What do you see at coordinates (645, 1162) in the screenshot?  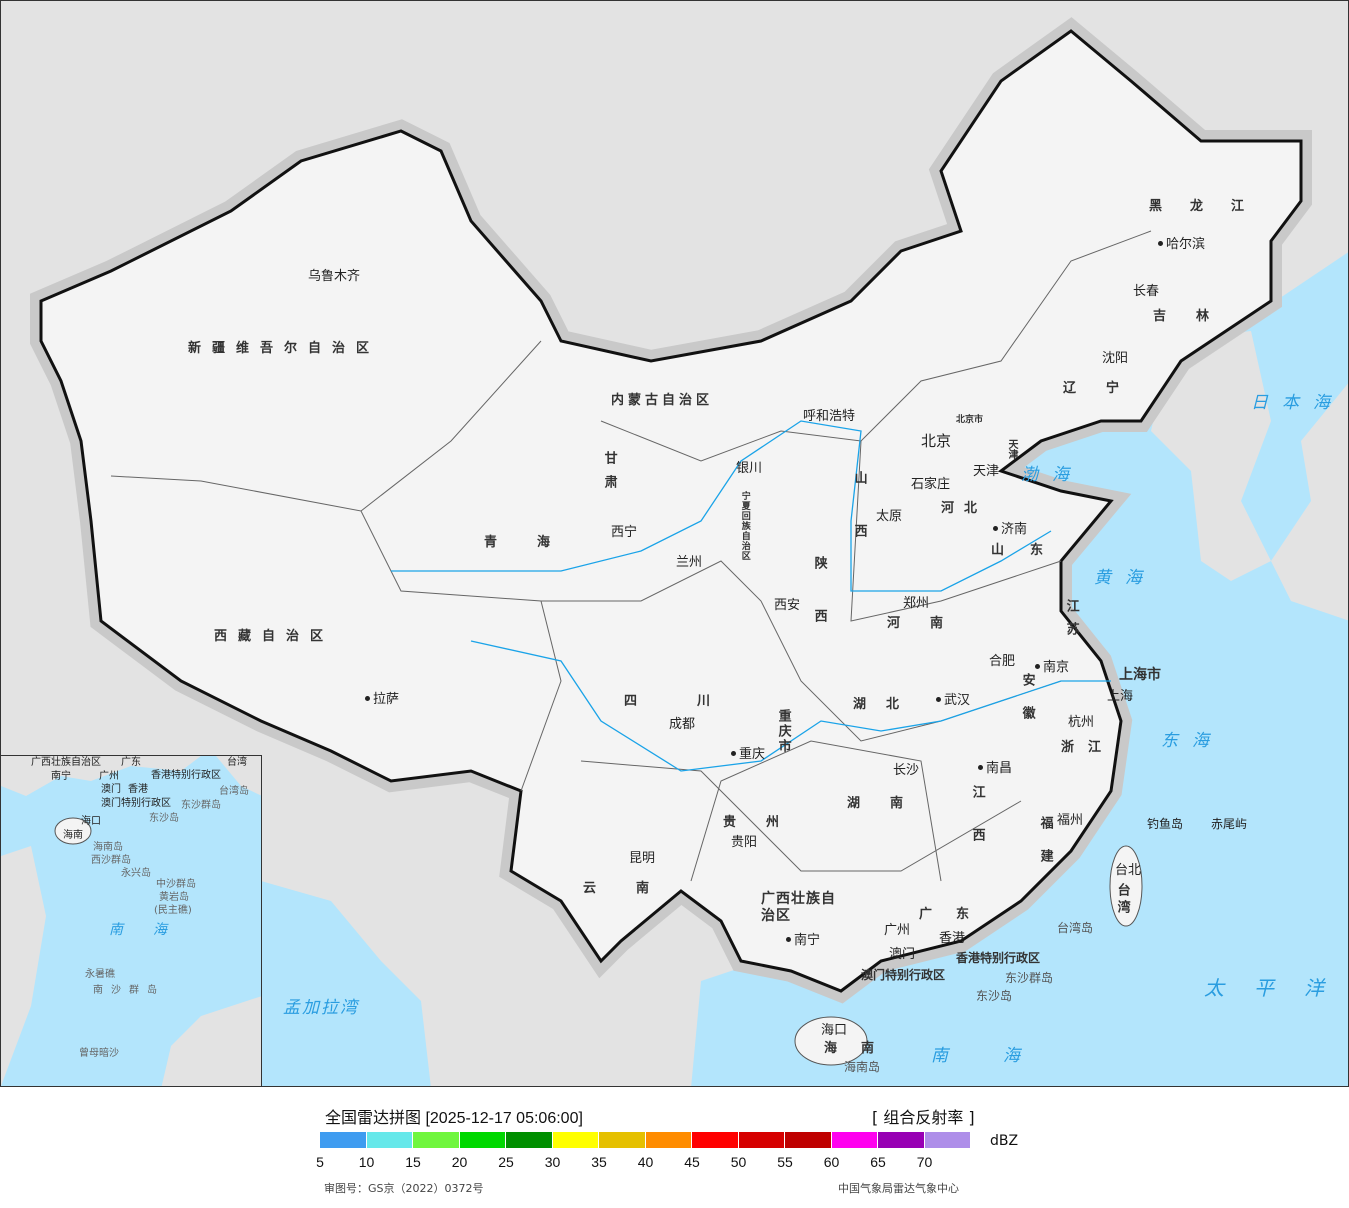 I see `legend-tick: 40` at bounding box center [645, 1162].